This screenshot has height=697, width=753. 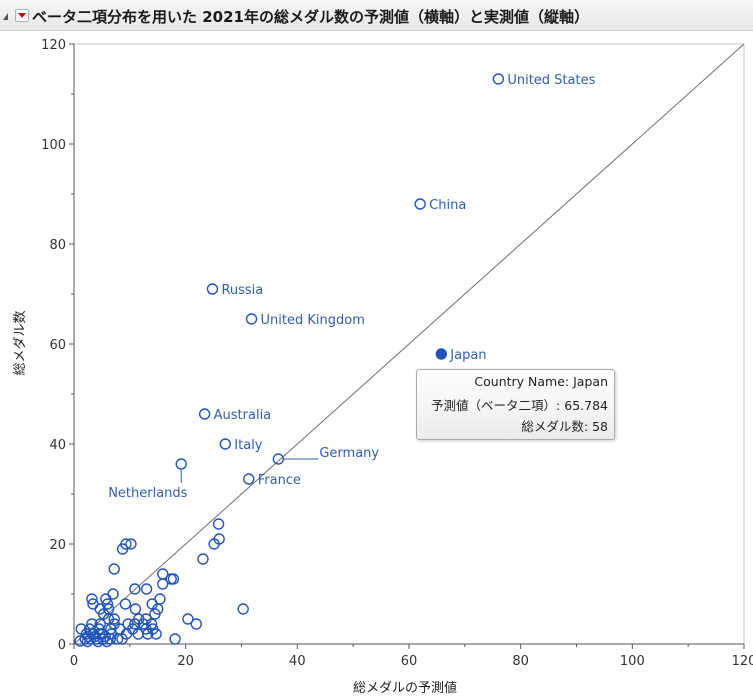 I want to click on y-axis-label: 総メダル数, so click(x=20, y=342).